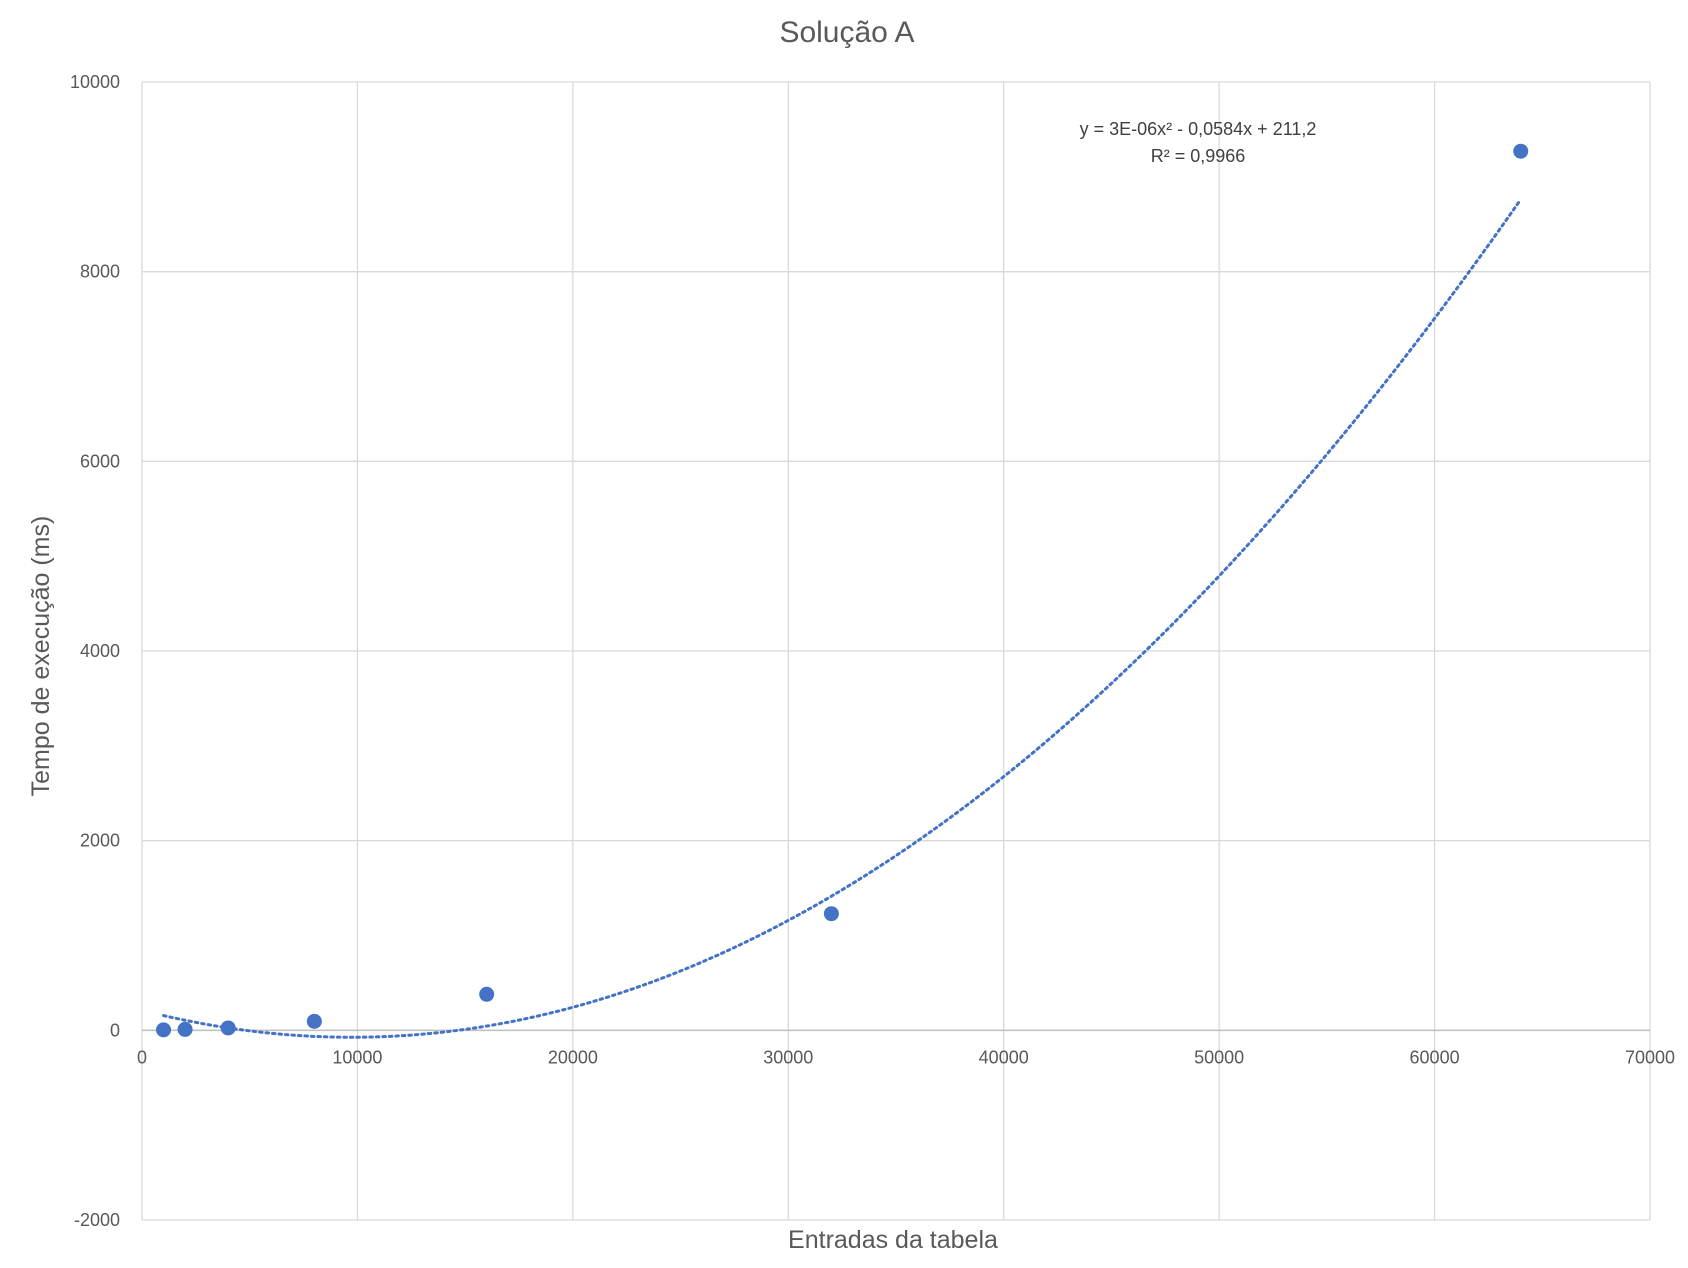  I want to click on trendline-r-squared: R² = 0,9966, so click(1198, 156).